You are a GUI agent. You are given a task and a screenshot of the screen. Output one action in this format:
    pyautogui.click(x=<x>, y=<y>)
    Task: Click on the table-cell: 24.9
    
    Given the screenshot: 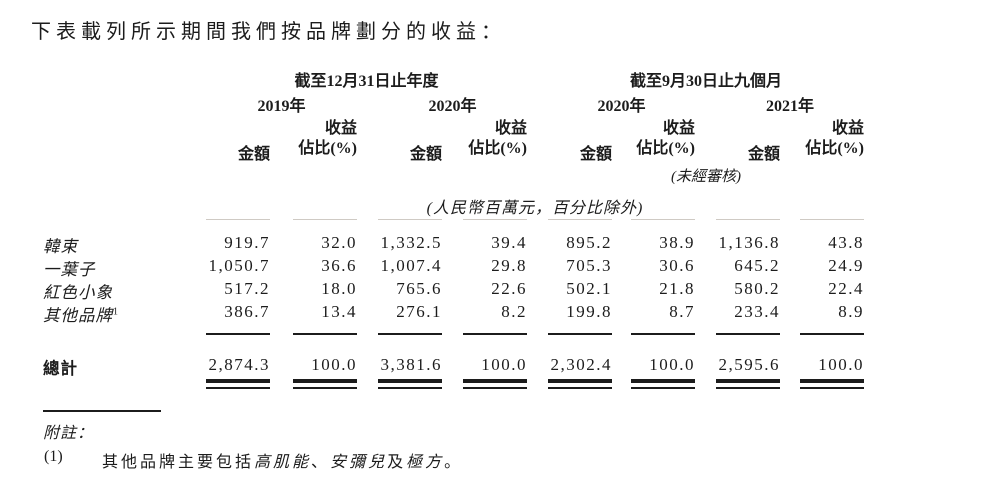 What is the action you would take?
    pyautogui.click(x=846, y=265)
    